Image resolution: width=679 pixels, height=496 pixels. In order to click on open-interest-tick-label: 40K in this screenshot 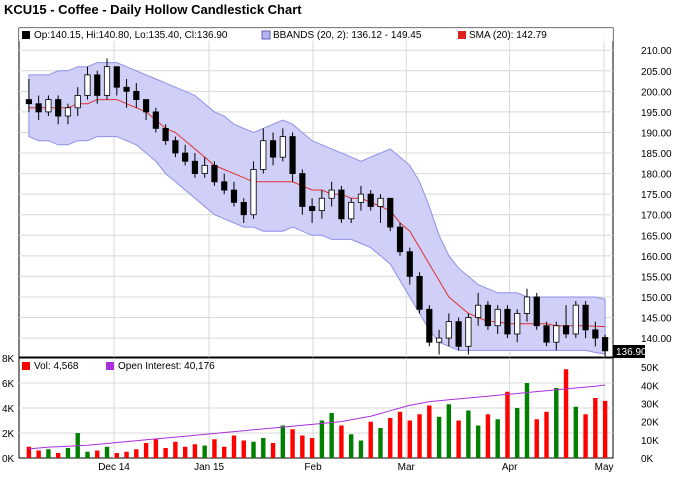, I will do `click(650, 386)`.